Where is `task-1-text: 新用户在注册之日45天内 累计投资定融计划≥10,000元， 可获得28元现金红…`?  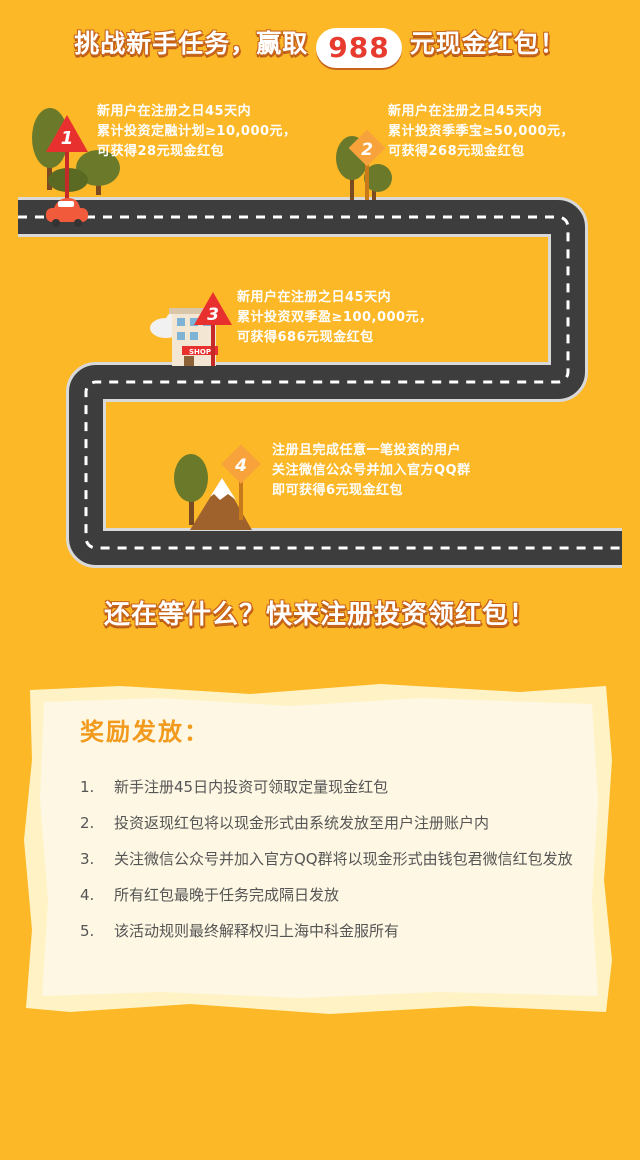
task-1-text: 新用户在注册之日45天内 累计投资定融计划≥10,000元， 可获得28元现金红… is located at coordinates (197, 132).